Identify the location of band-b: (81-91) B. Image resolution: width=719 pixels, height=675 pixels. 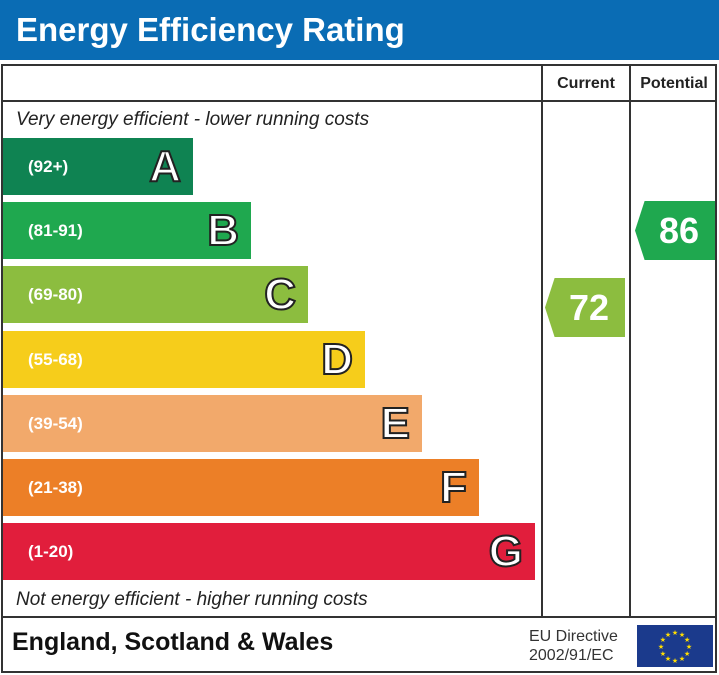
(127, 230).